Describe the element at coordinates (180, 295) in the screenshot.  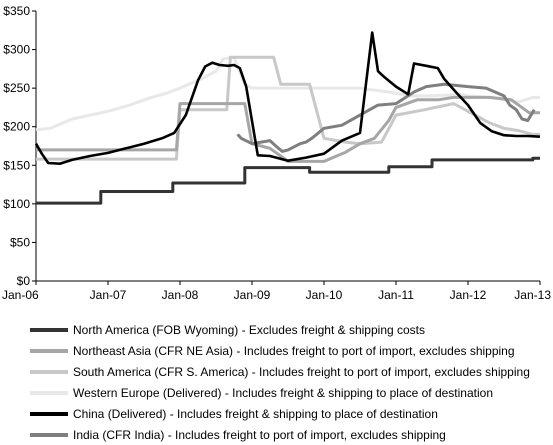
I see `x-tick-label: Jan-08` at that location.